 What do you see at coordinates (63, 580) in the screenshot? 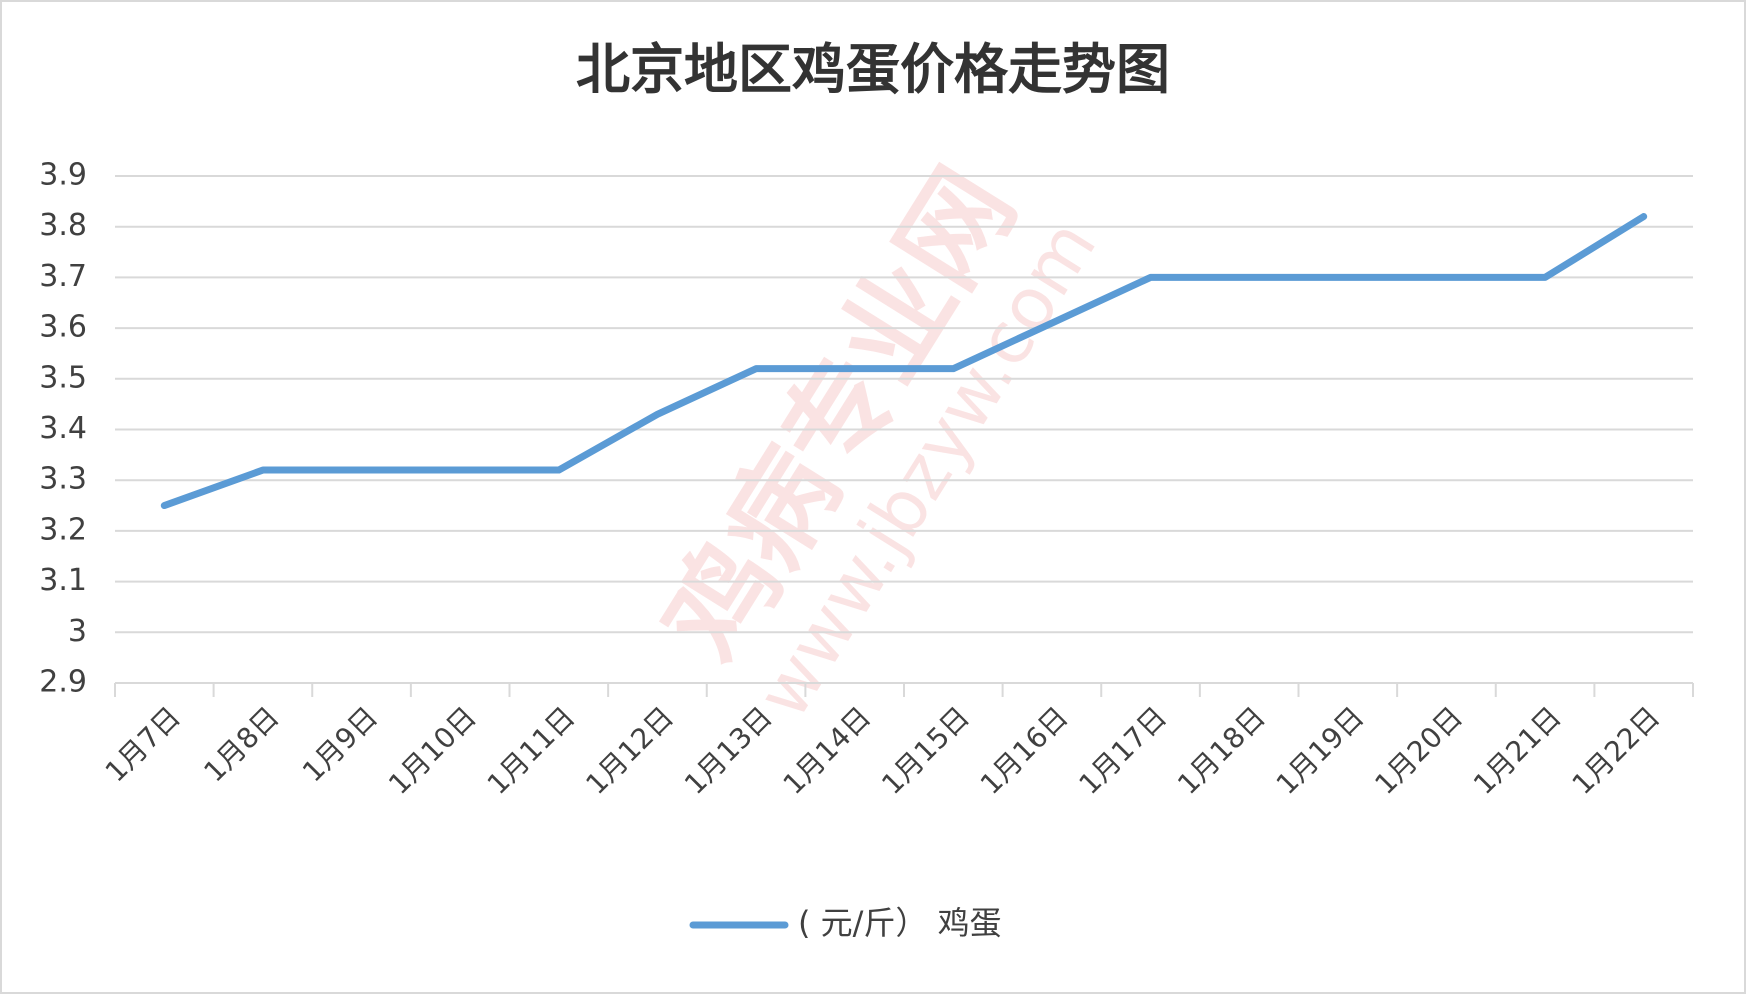
I see `y-tick-label: 3.1` at bounding box center [63, 580].